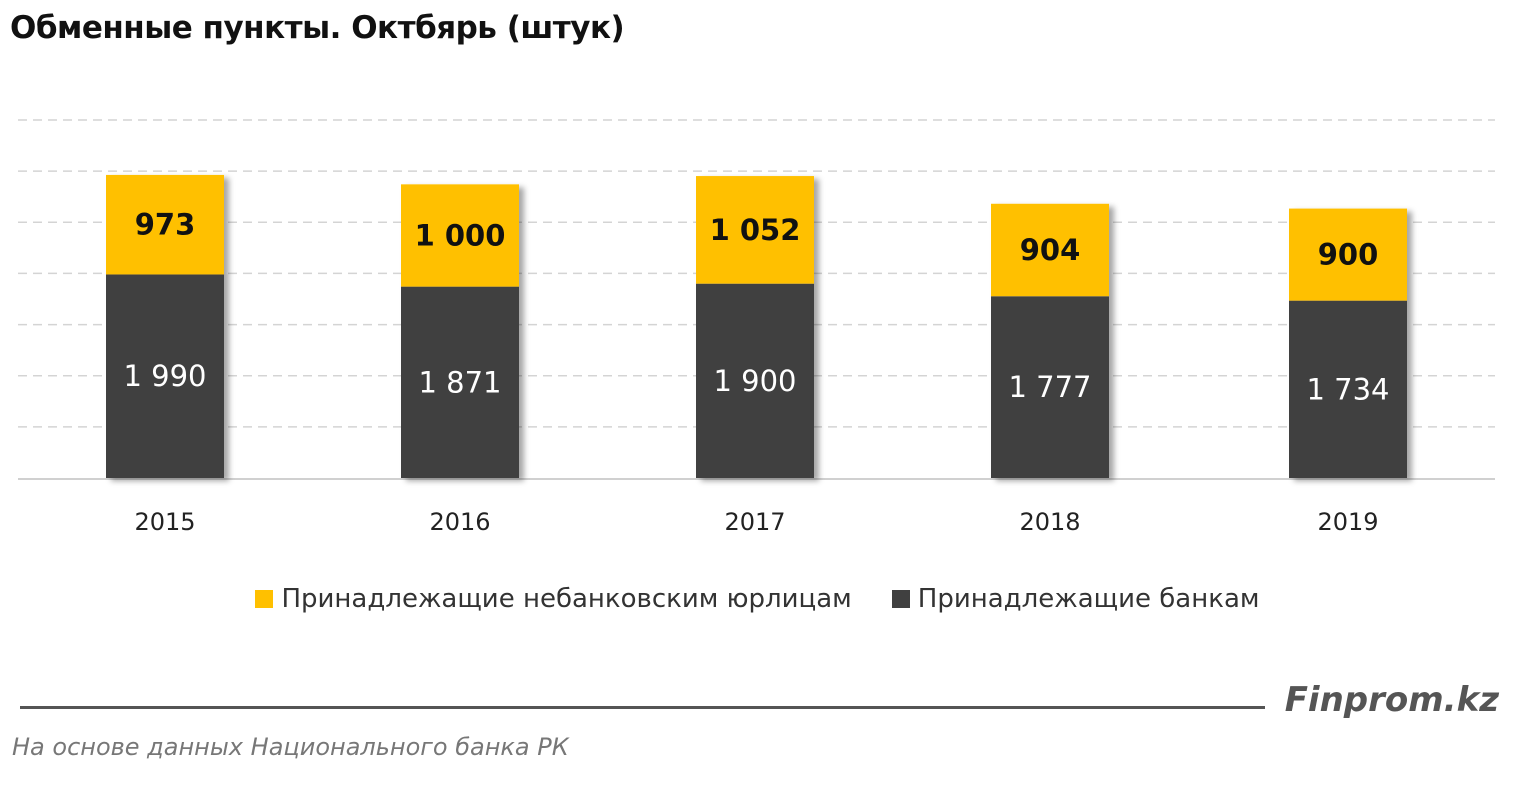  I want to click on legend-swatch-nonbank, so click(264, 599).